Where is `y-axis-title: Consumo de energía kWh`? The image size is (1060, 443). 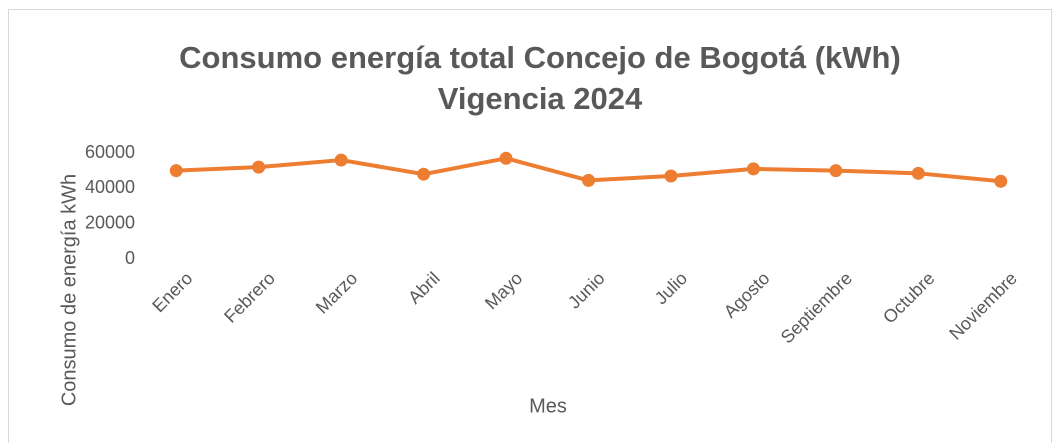
y-axis-title: Consumo de energía kWh is located at coordinates (69, 290).